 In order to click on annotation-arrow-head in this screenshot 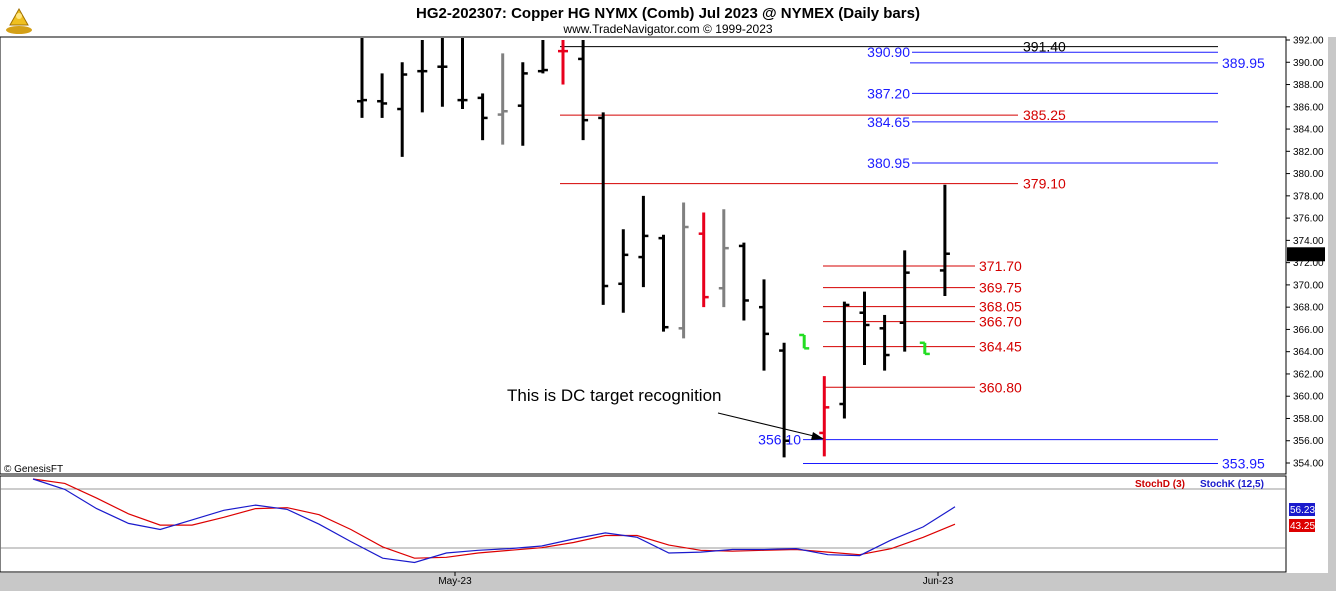, I will do `click(817, 436)`.